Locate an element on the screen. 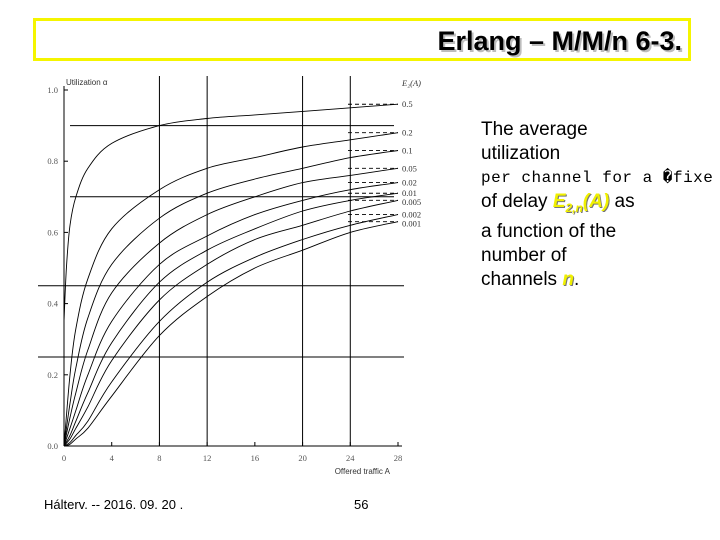 This screenshot has height=540, width=720. series-label: 0.01 is located at coordinates (409, 193).